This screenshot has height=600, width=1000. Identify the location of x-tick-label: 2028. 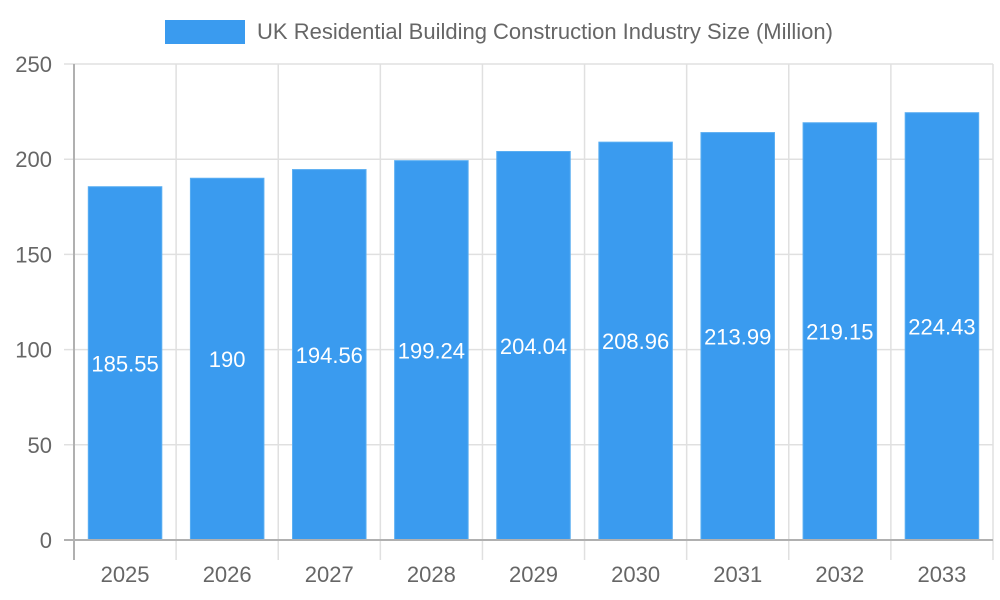
(431, 574).